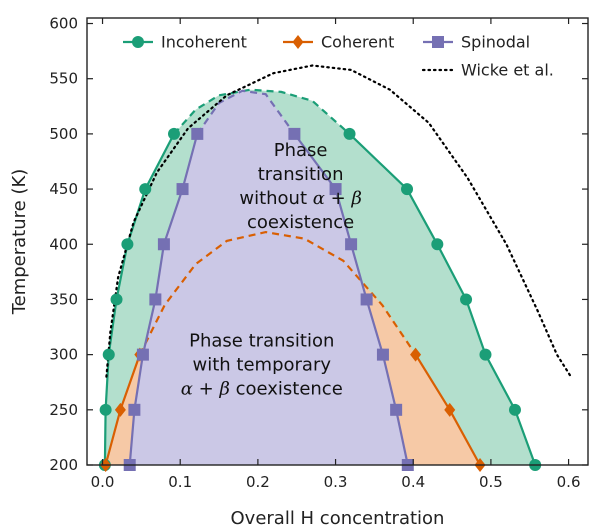  Describe the element at coordinates (63, 465) in the screenshot. I see `y-tick-label: 200` at that location.